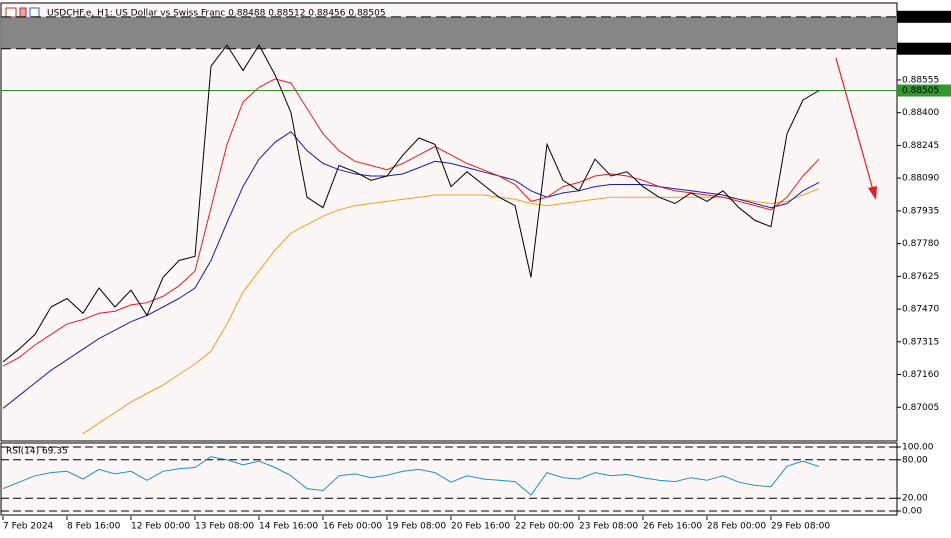 This screenshot has width=951, height=538. Describe the element at coordinates (920, 244) in the screenshot. I see `y-tick-label: 0.87780` at that location.